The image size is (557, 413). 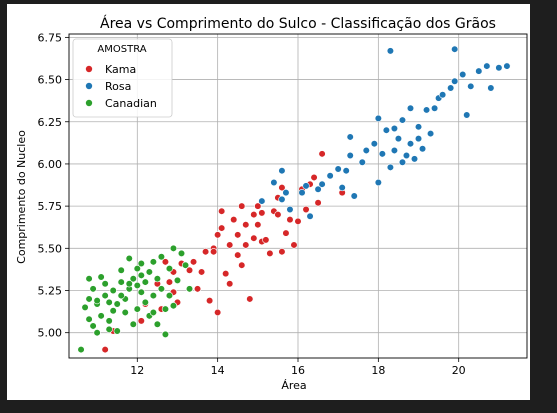 What do you see at coordinates (50, 248) in the screenshot?
I see `y-tick-label: 5.50` at bounding box center [50, 248].